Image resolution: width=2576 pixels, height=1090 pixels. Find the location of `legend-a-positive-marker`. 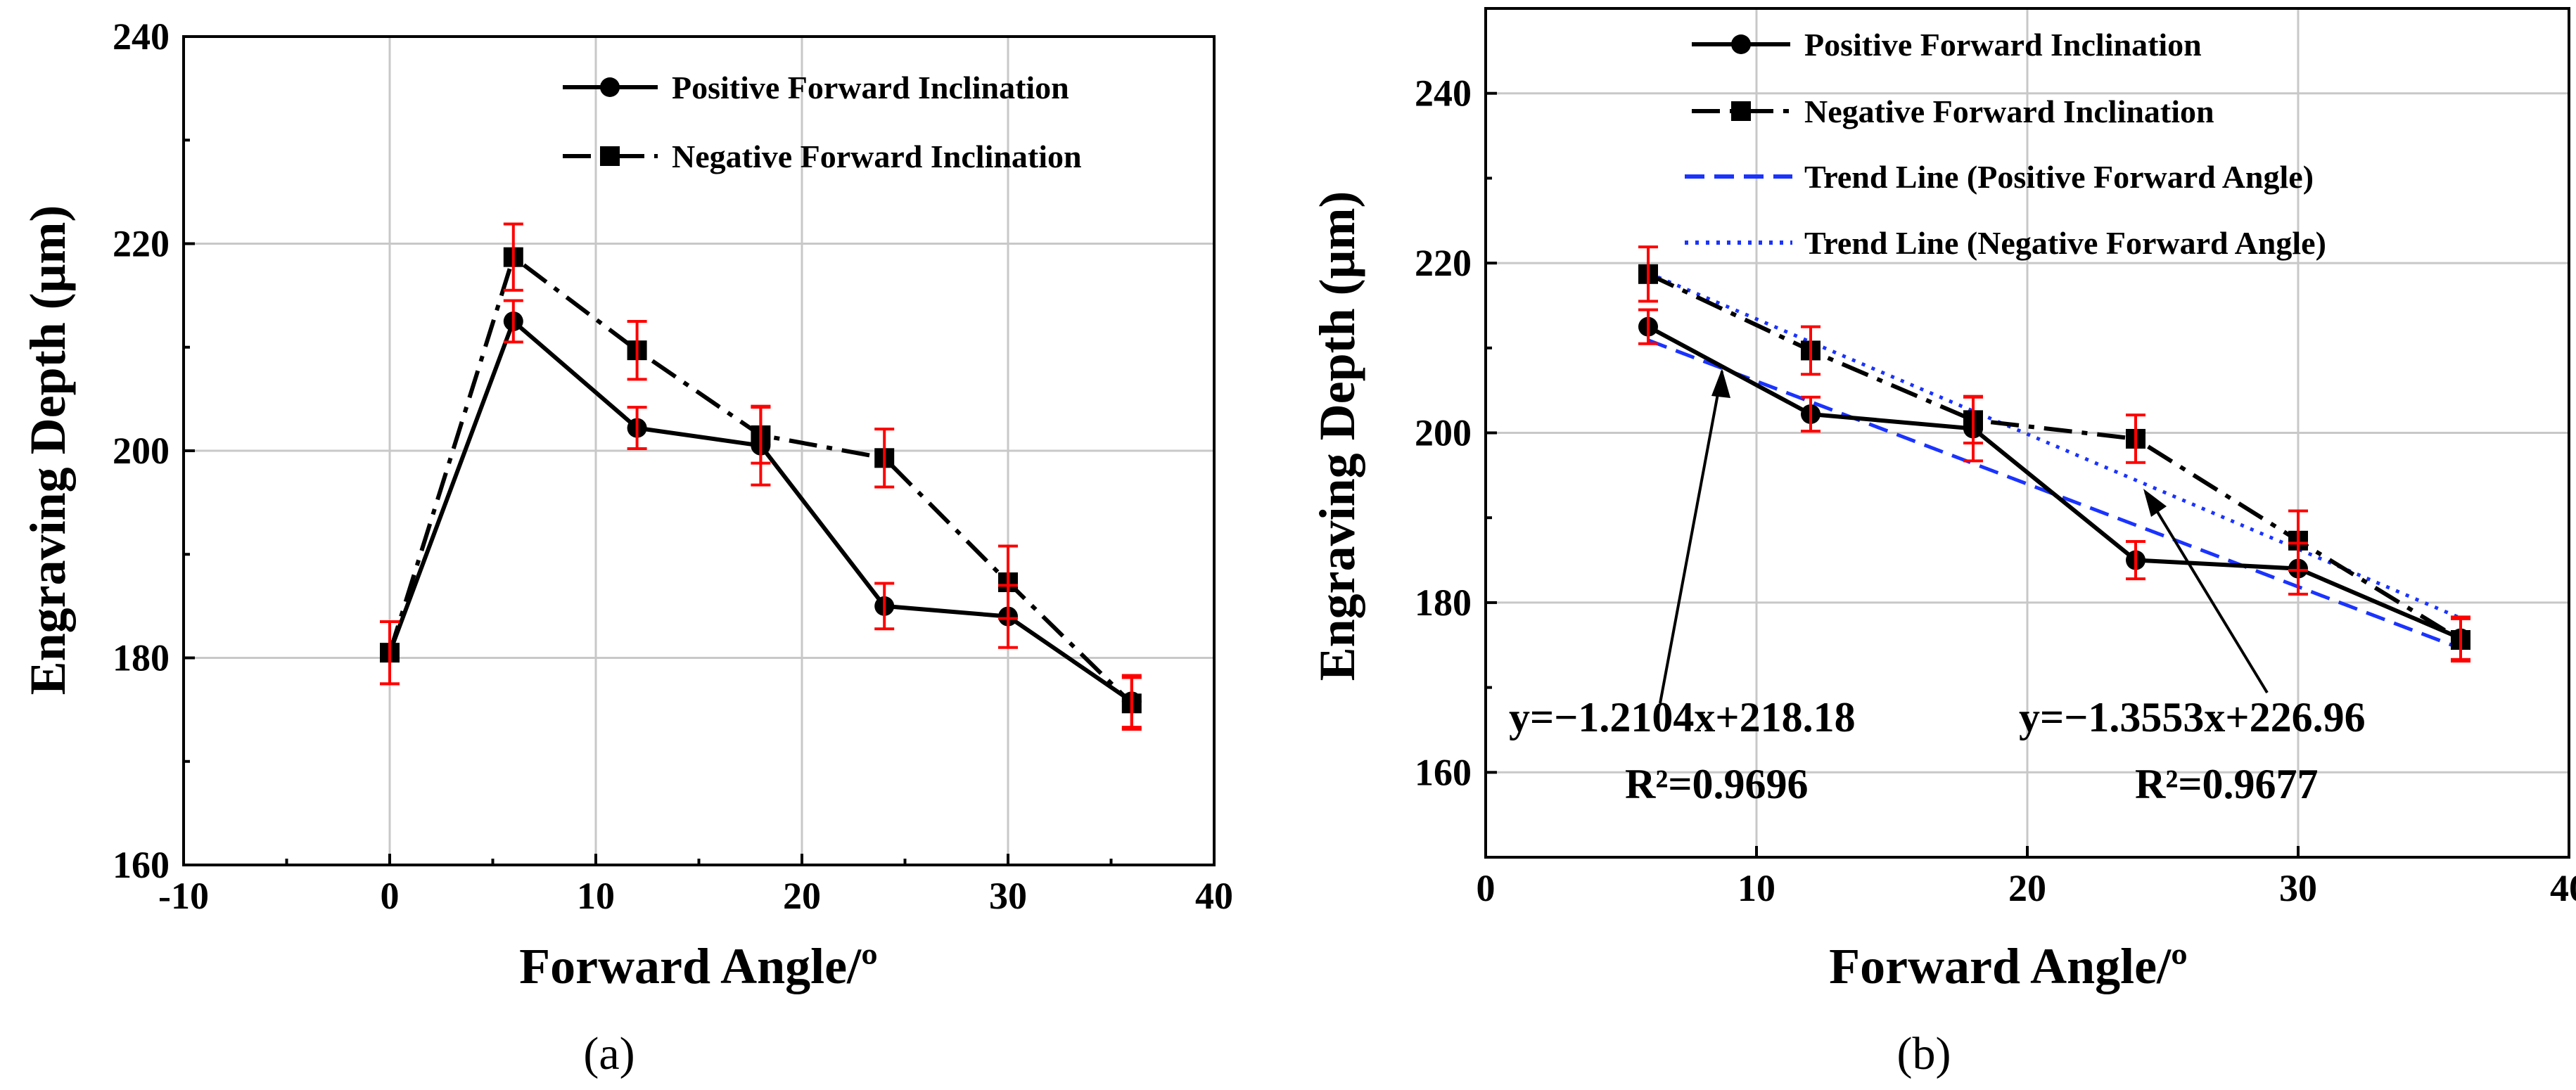

legend-a-positive-marker is located at coordinates (610, 87).